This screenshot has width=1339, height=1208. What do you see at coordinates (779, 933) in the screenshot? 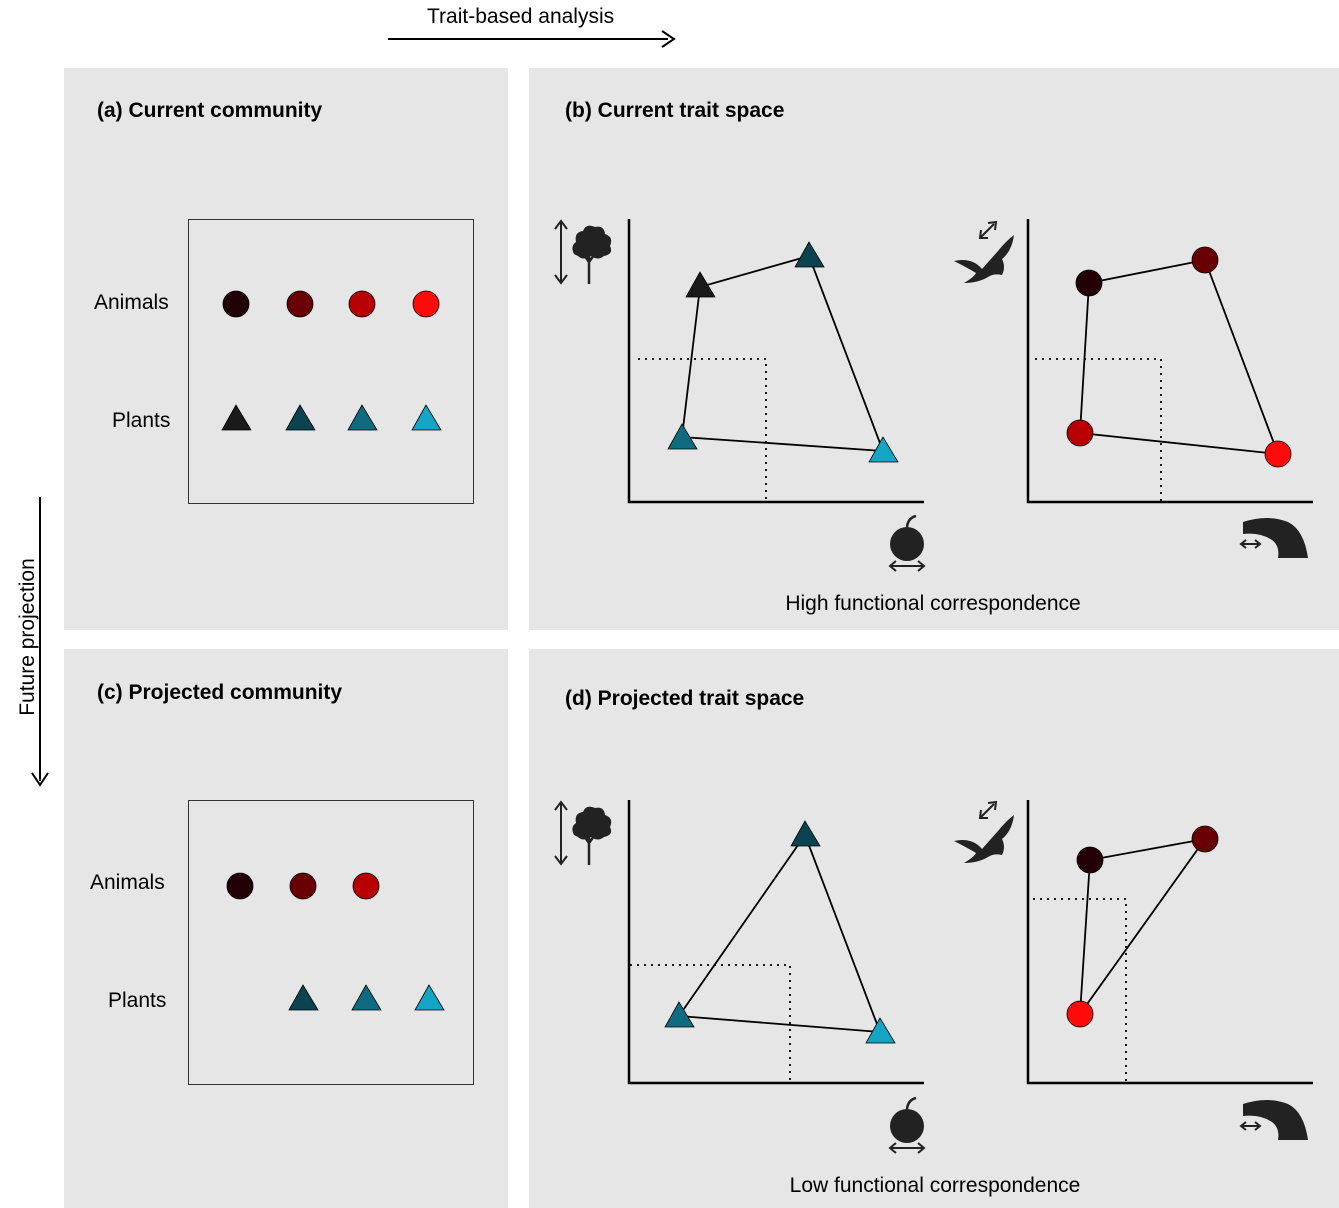
I see `plant-hull-projected` at bounding box center [779, 933].